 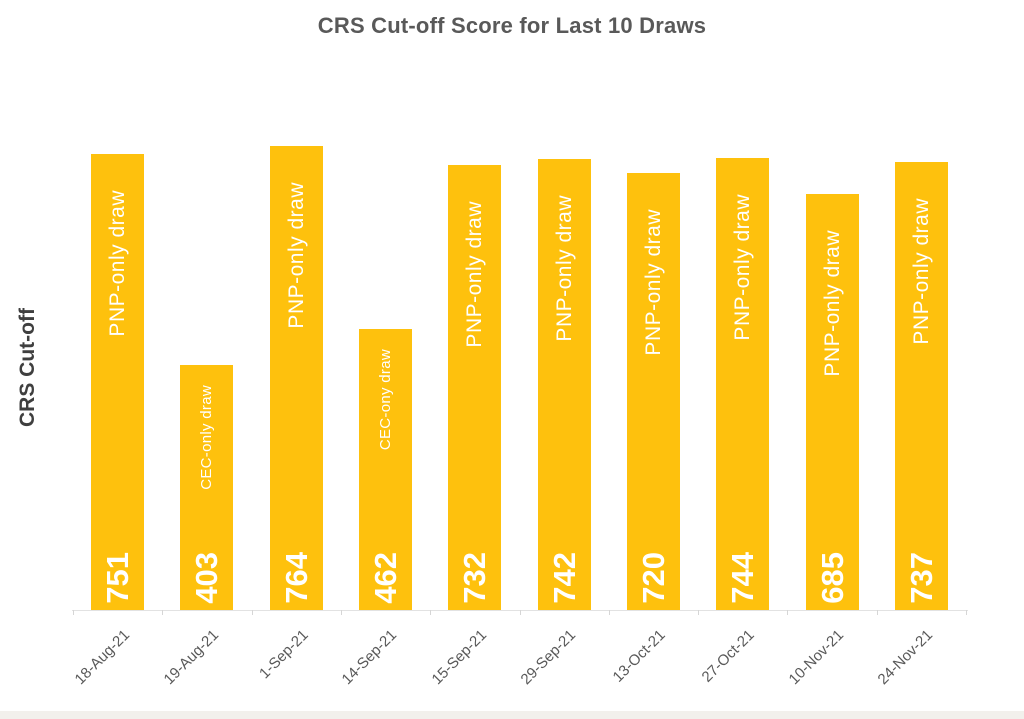 I want to click on bar: CEC-ony draw 462, so click(x=386, y=469).